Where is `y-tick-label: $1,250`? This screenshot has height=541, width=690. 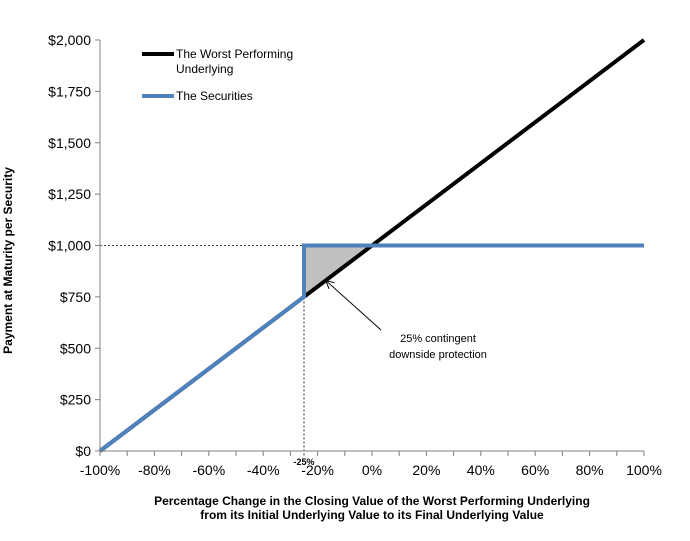 y-tick-label: $1,250 is located at coordinates (69, 194).